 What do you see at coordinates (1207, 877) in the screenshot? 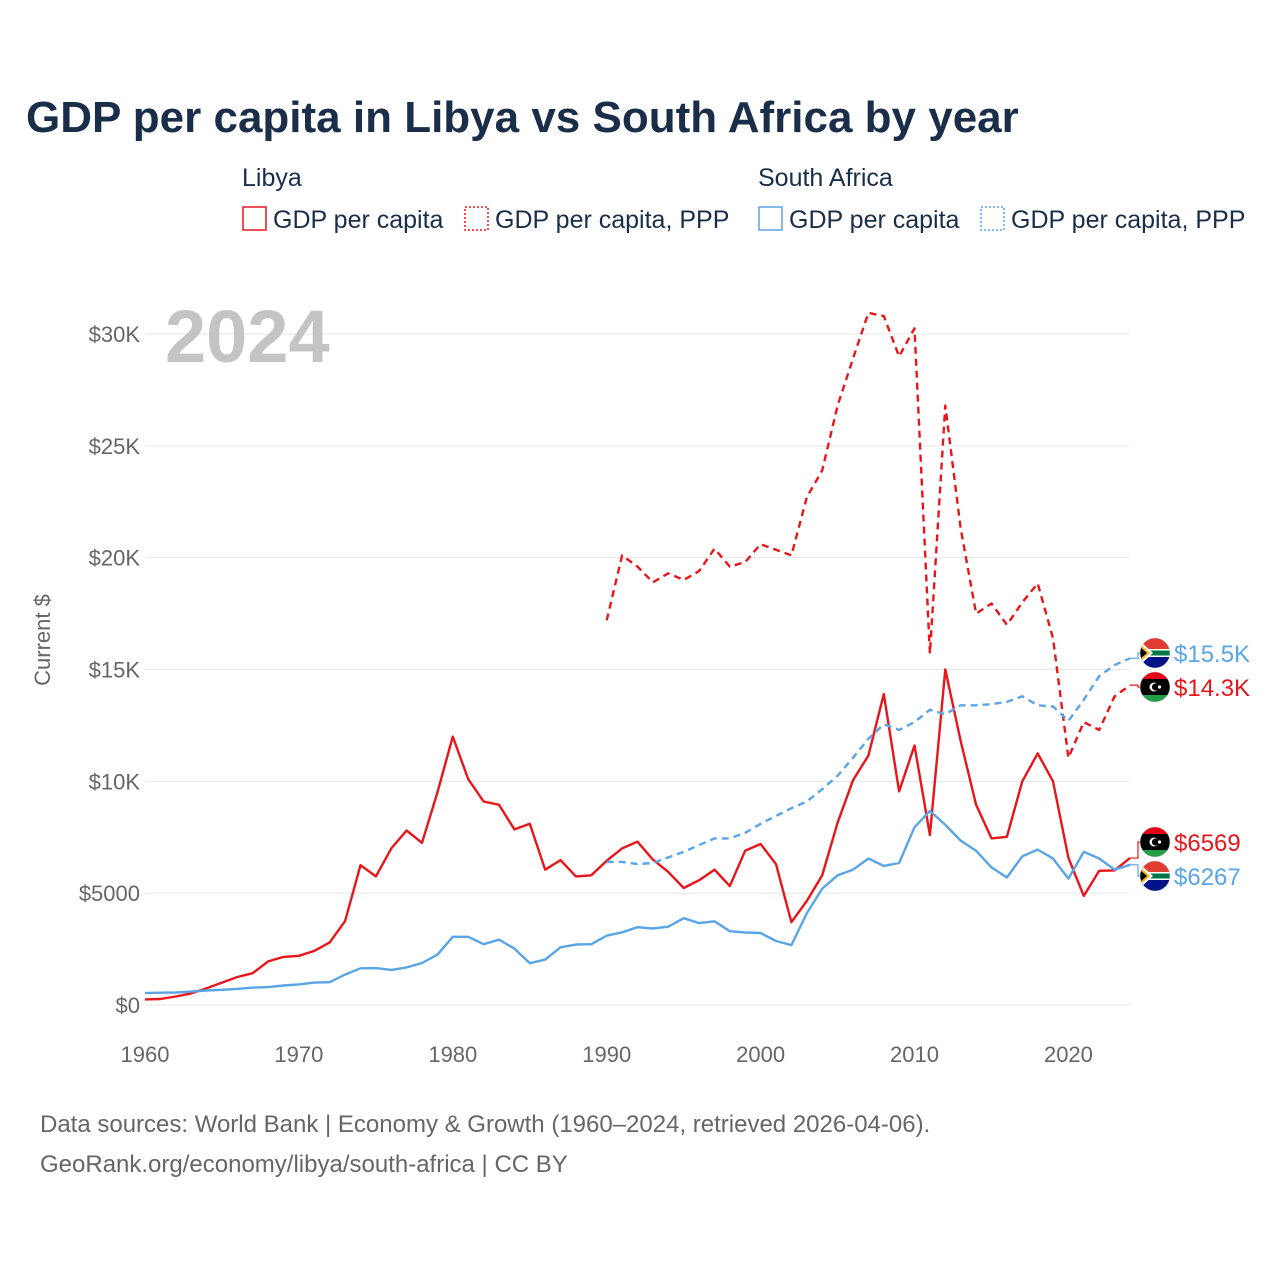
I see `end-value-label: $6267` at bounding box center [1207, 877].